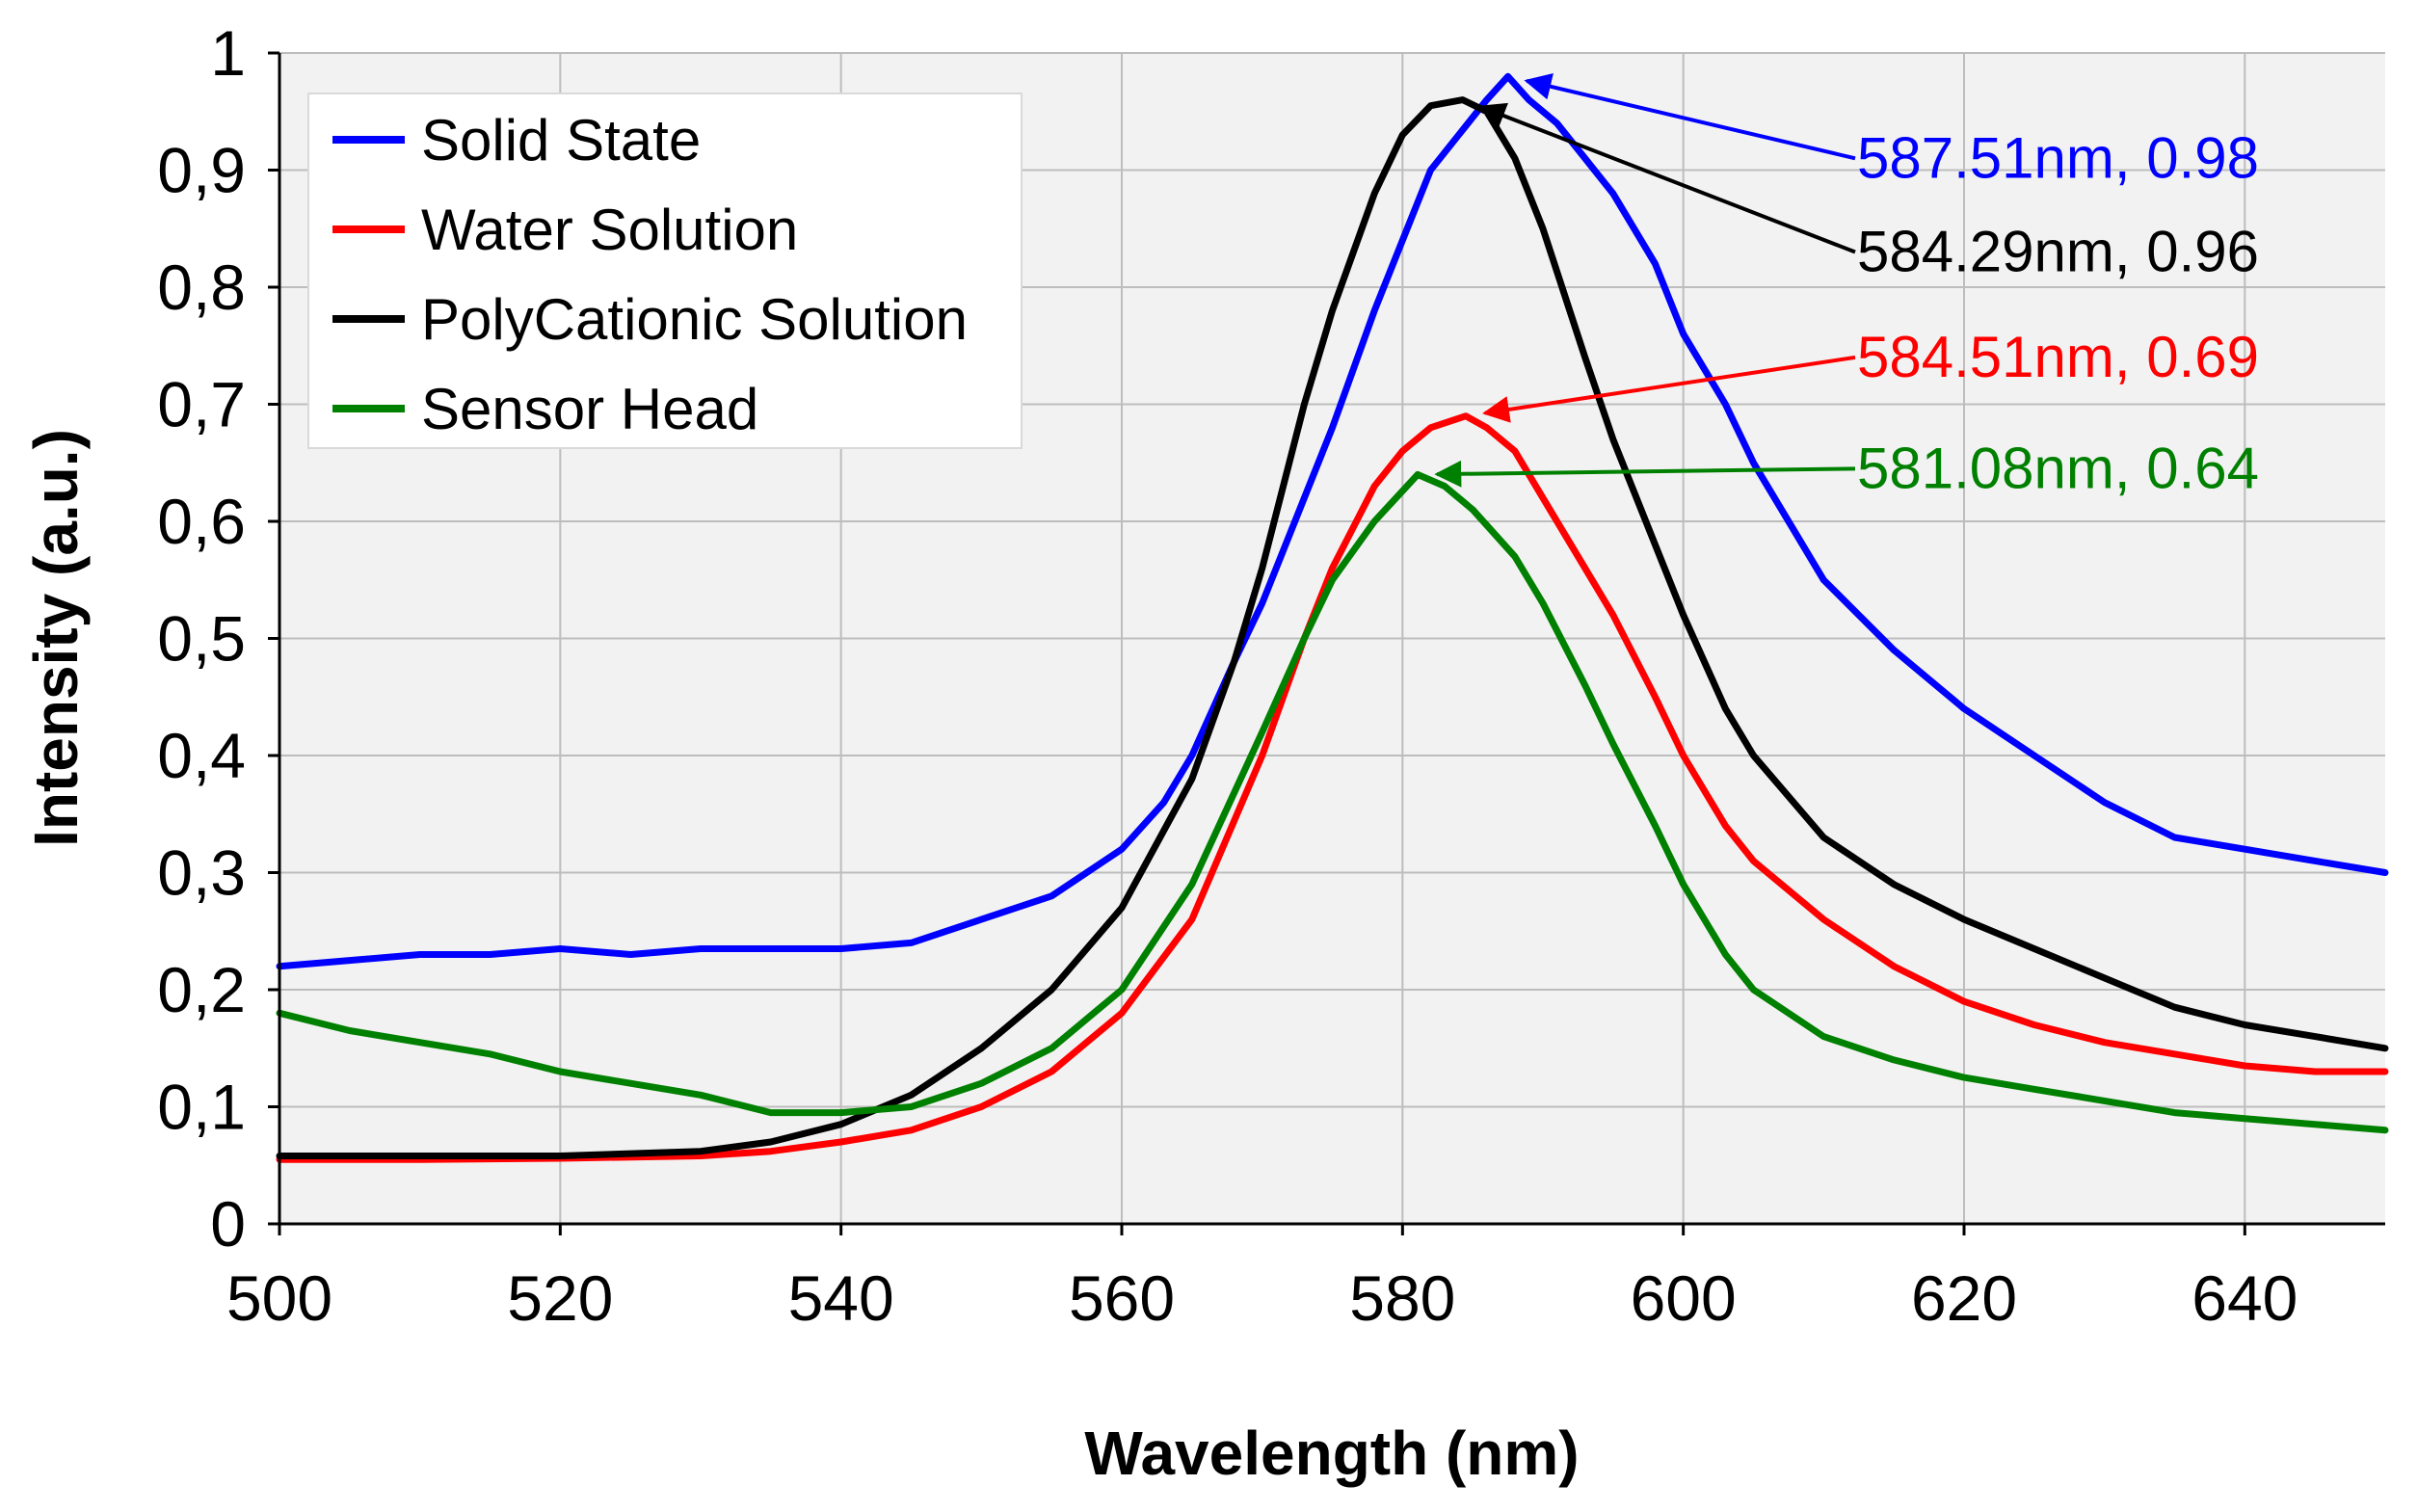 Image resolution: width=2417 pixels, height=1512 pixels. I want to click on annotation-label: 584.51nm, 0.69, so click(2058, 357).